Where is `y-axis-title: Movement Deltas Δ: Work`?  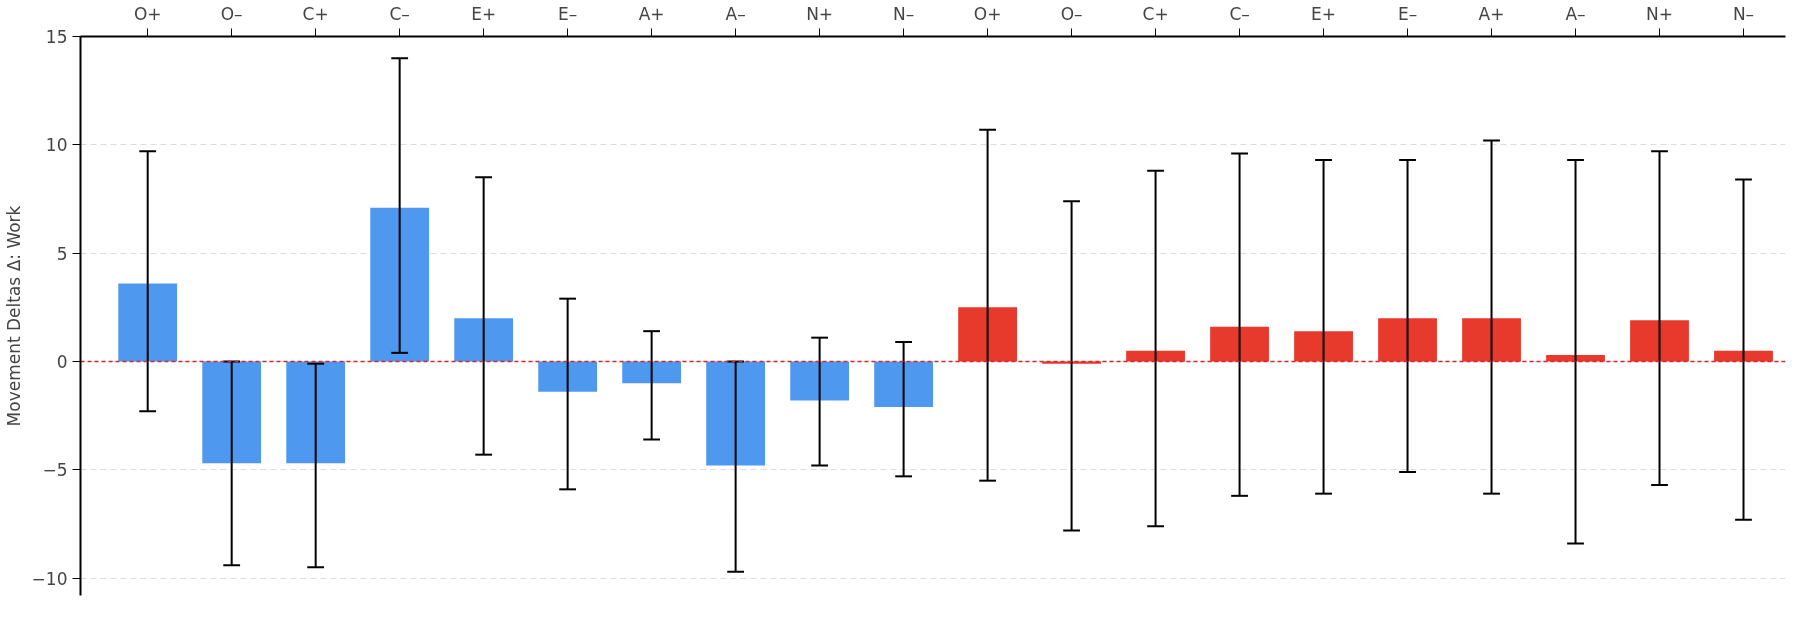 y-axis-title: Movement Deltas Δ: Work is located at coordinates (13, 316).